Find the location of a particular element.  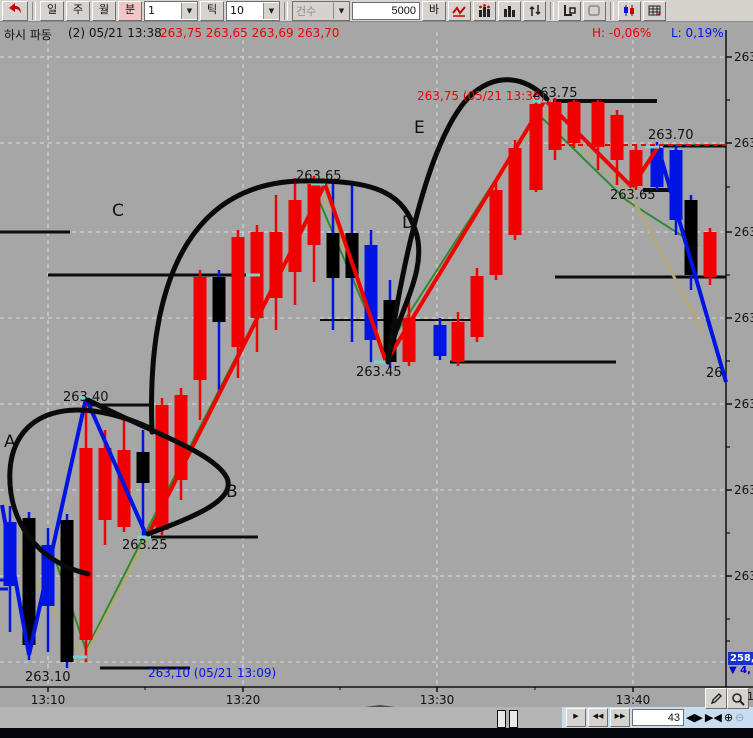

chart-info: (2) 05/21 13:38 is located at coordinates (115, 33).